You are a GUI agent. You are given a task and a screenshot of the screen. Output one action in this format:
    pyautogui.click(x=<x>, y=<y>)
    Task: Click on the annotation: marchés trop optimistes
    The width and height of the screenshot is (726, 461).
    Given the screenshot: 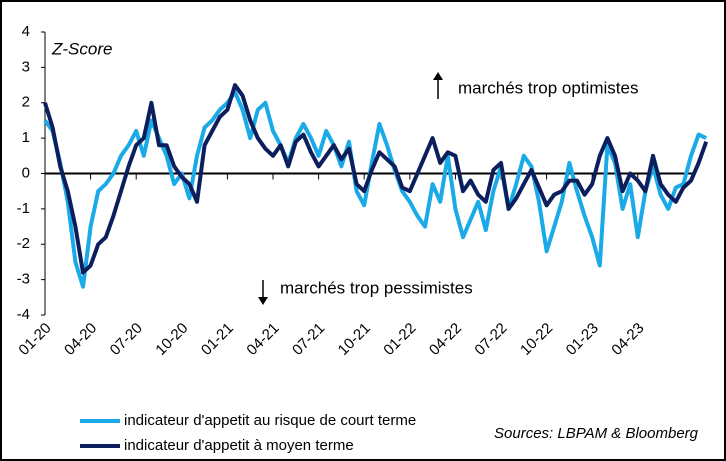 What is the action you would take?
    pyautogui.click(x=548, y=87)
    